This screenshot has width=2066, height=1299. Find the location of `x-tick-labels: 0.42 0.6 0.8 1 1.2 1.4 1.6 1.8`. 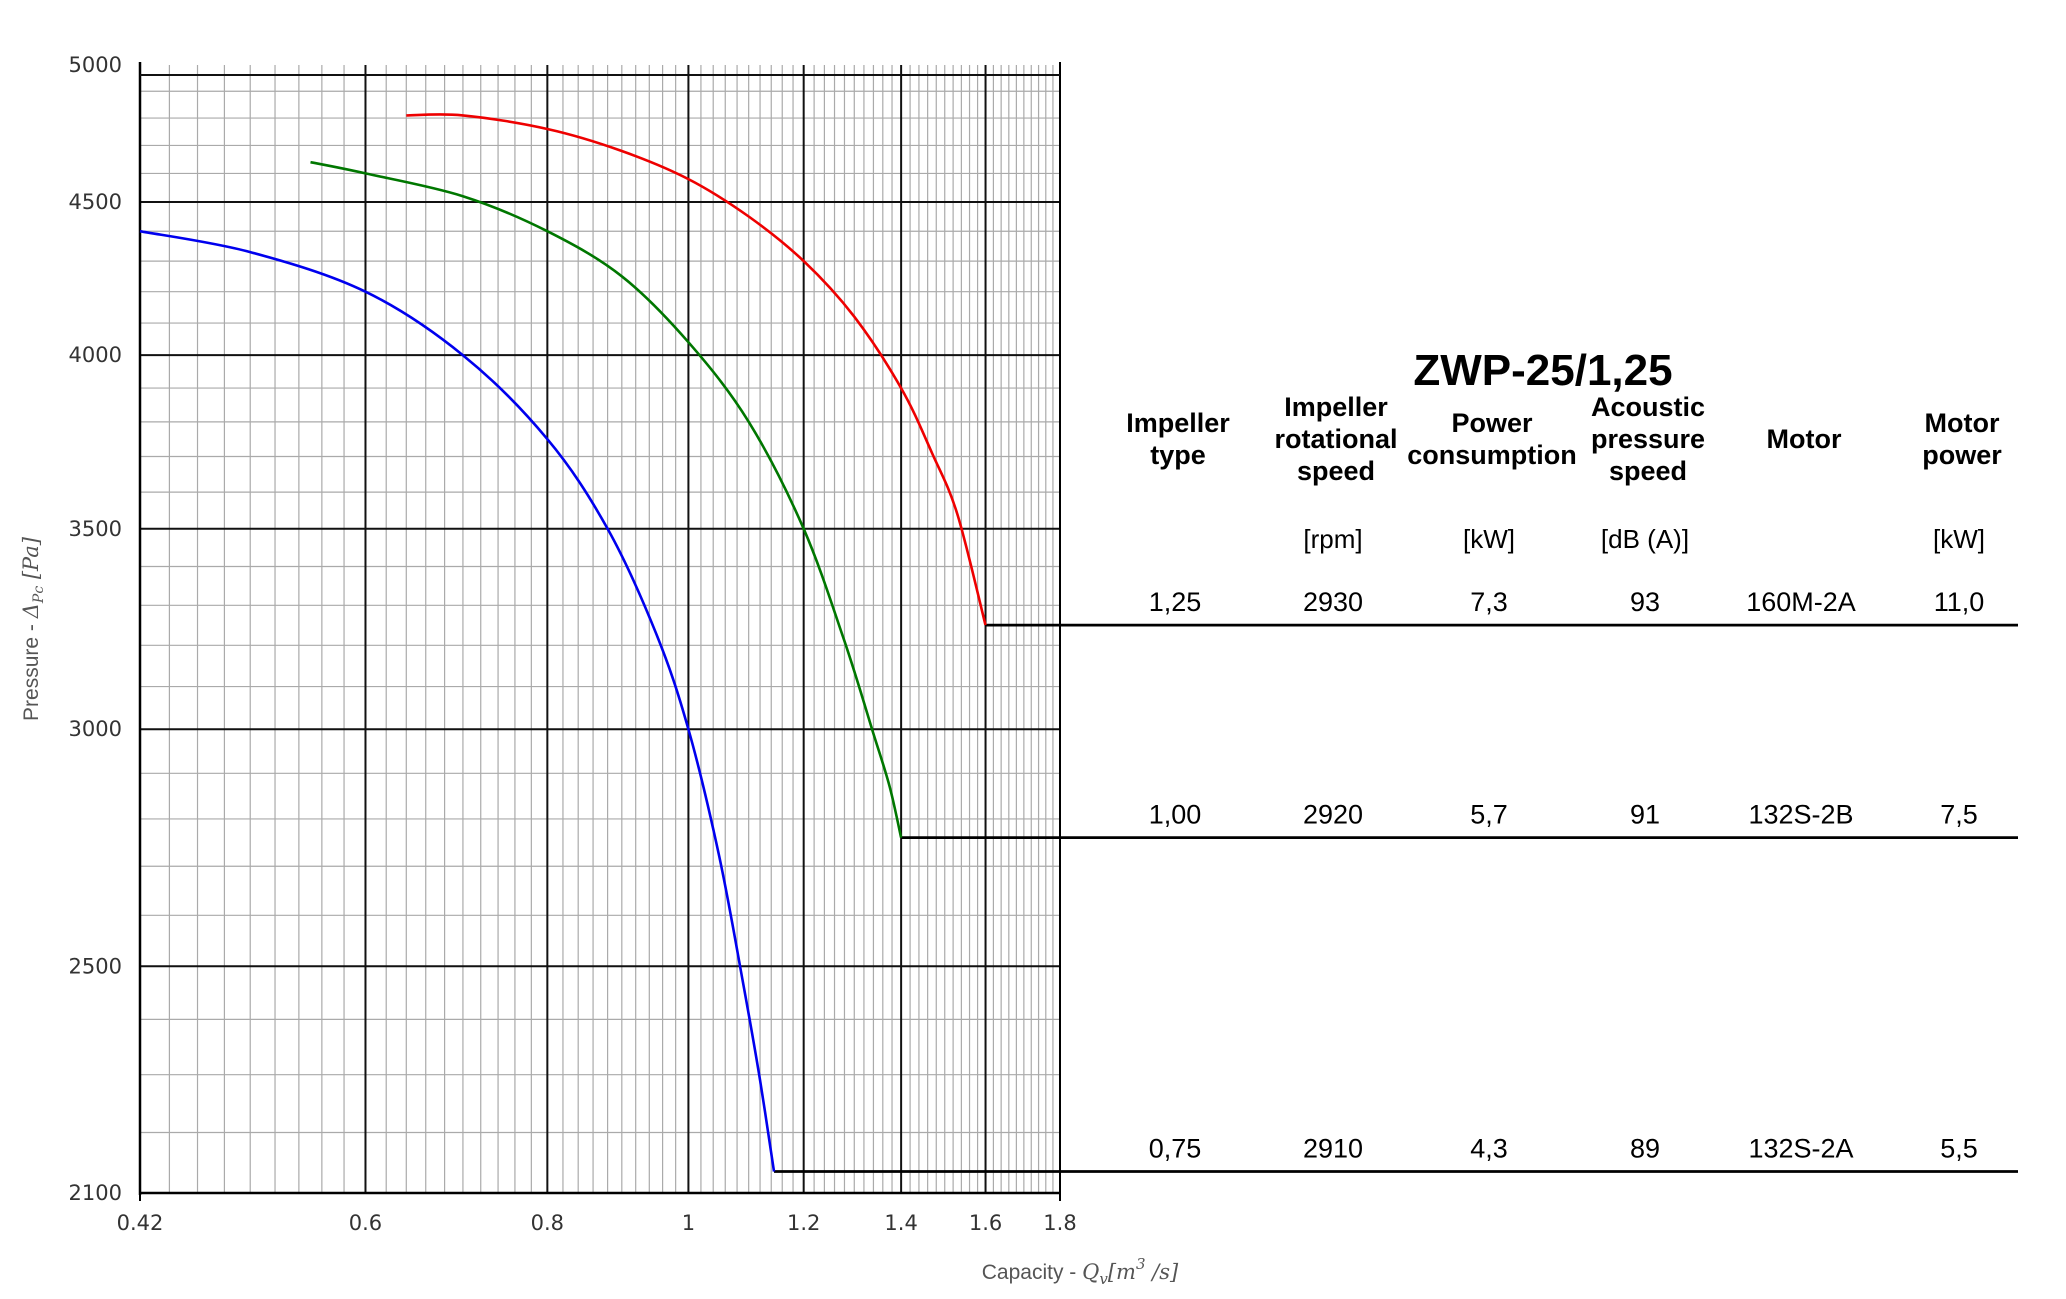

x-tick-labels: 0.42 0.6 0.8 1 1.2 1.4 1.6 1.8 is located at coordinates (597, 1223).